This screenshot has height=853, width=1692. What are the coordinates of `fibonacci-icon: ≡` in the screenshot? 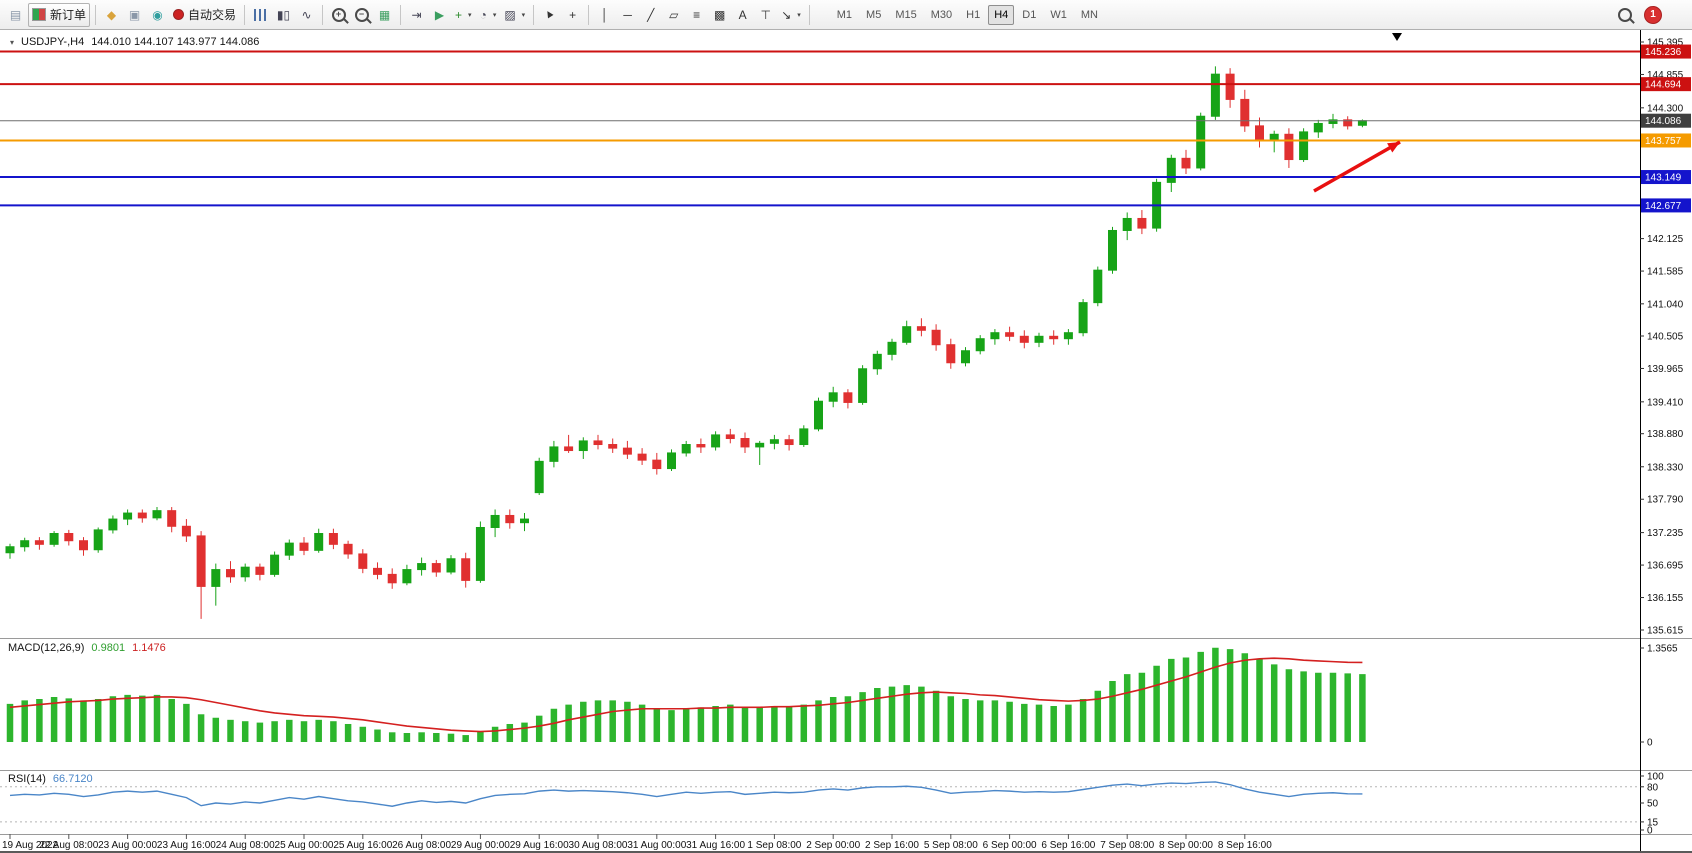 It's located at (696, 15).